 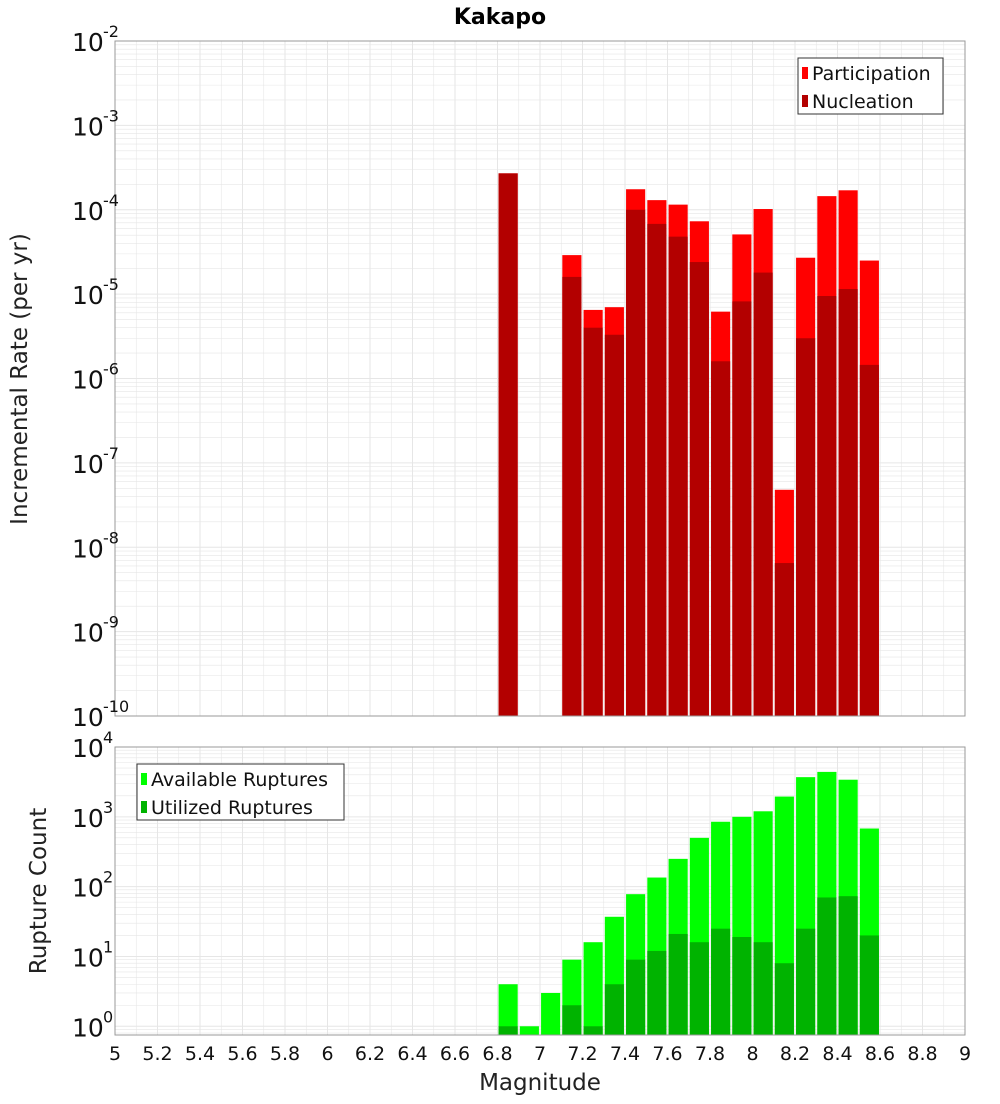 I want to click on x-tick-label: 6.4, so click(x=412, y=1054).